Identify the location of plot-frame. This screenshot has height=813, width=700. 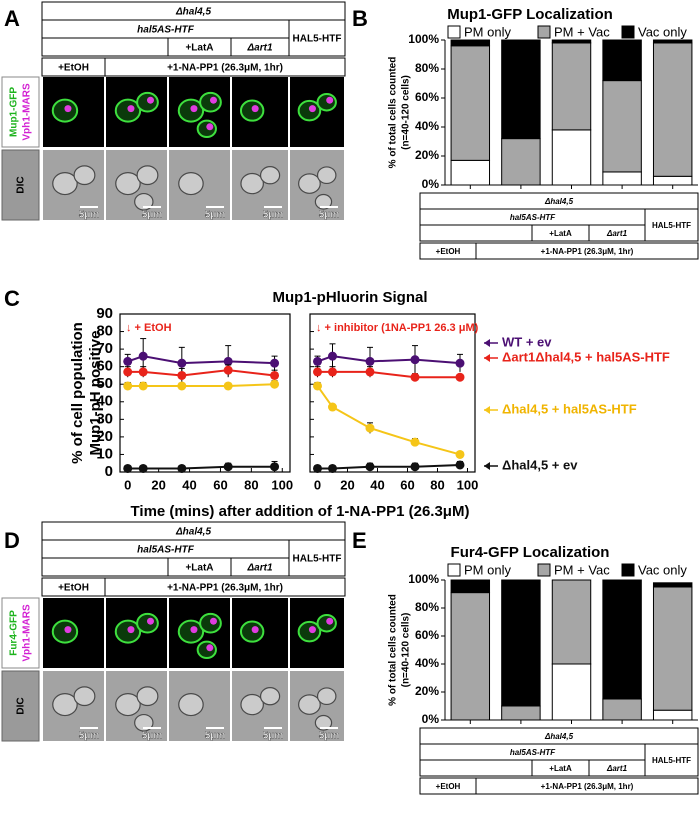
(392, 393).